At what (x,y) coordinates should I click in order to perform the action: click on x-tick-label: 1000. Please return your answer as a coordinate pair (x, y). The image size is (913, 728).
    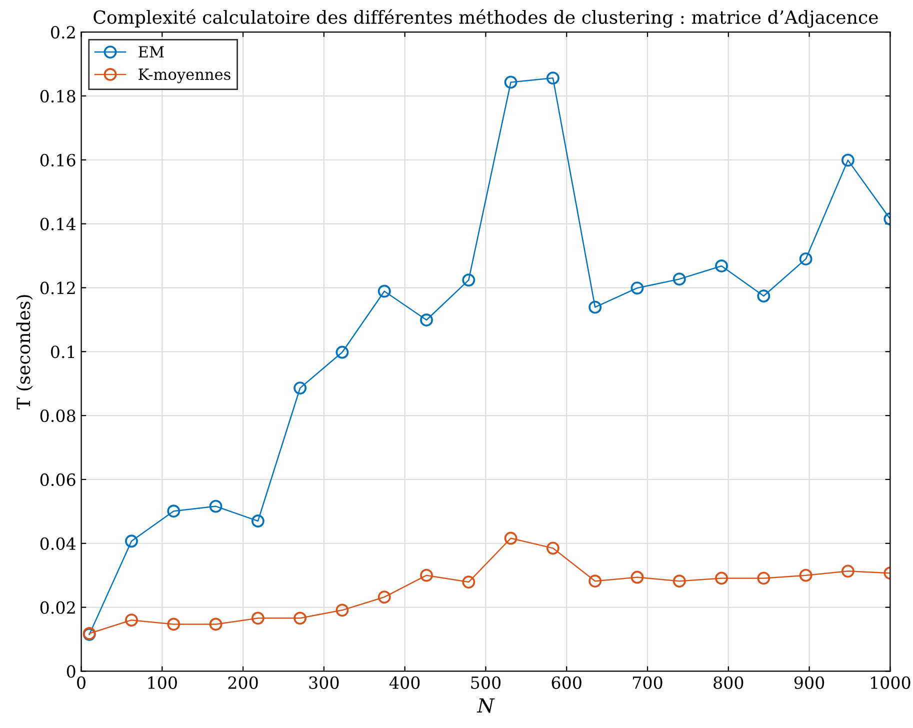
    Looking at the image, I should click on (890, 682).